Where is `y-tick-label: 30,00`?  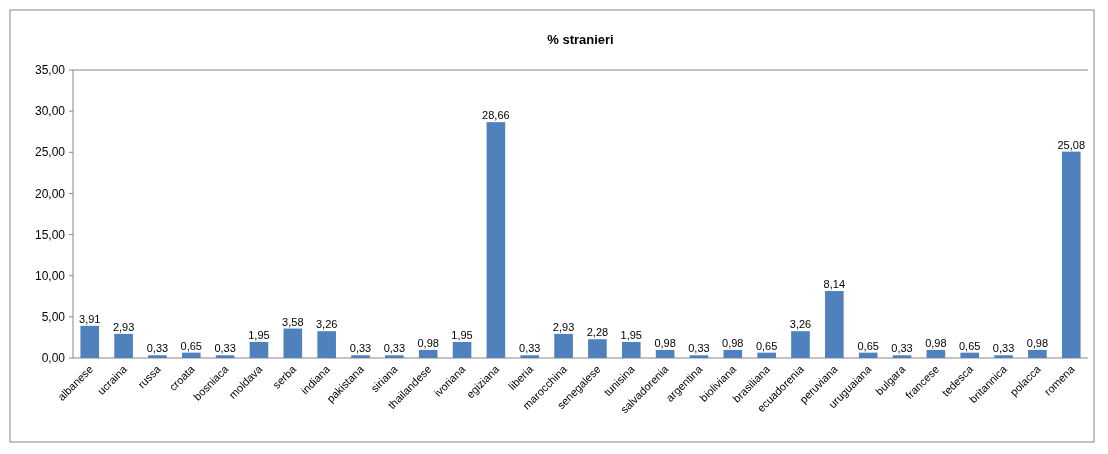
y-tick-label: 30,00 is located at coordinates (50, 111).